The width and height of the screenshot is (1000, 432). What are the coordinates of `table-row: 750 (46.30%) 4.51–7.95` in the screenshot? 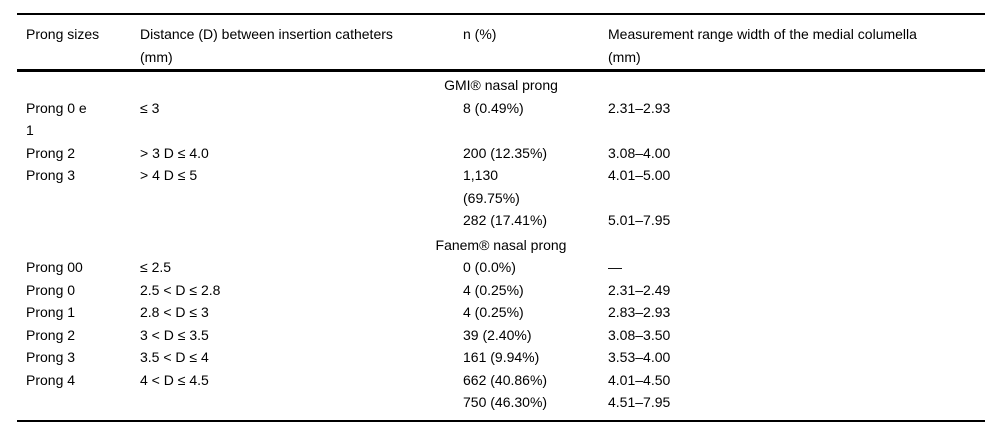 It's located at (501, 406).